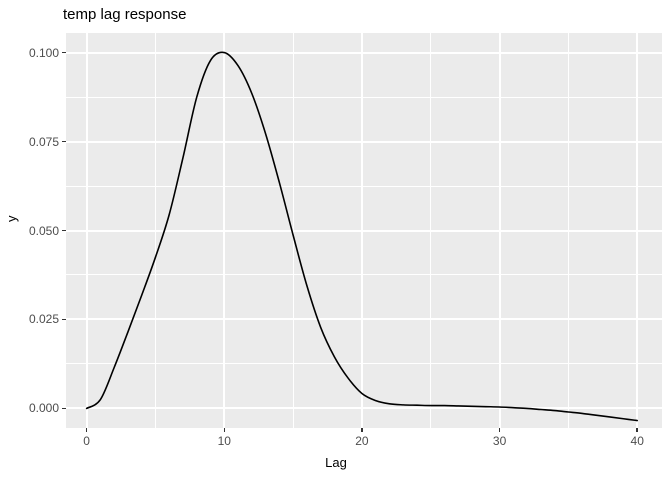 The width and height of the screenshot is (672, 480). I want to click on x-tick-label-4: 40, so click(637, 441).